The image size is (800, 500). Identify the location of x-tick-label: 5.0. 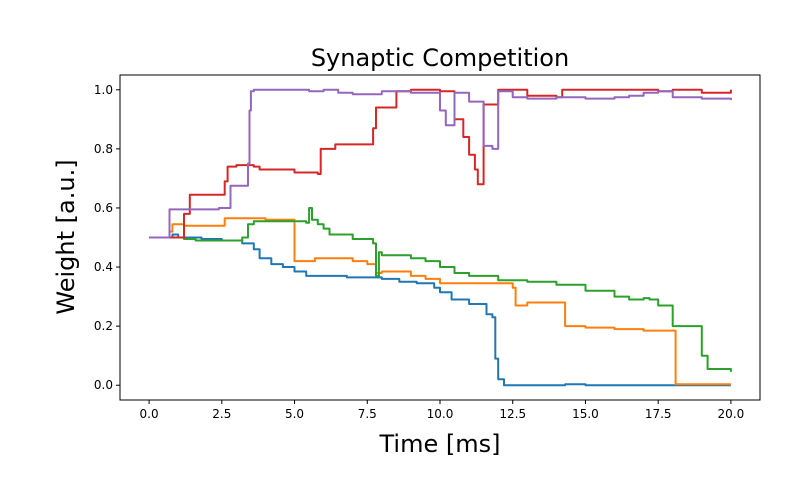
(294, 414).